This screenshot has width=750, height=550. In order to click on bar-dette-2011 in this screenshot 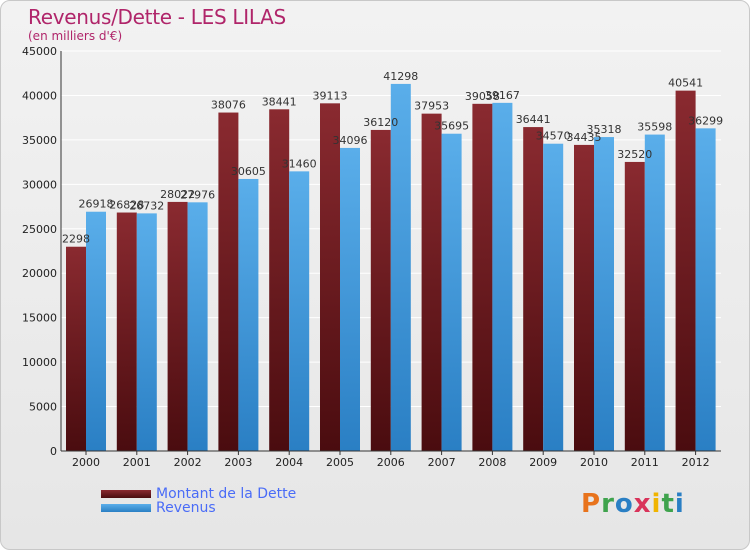, I will do `click(634, 306)`.